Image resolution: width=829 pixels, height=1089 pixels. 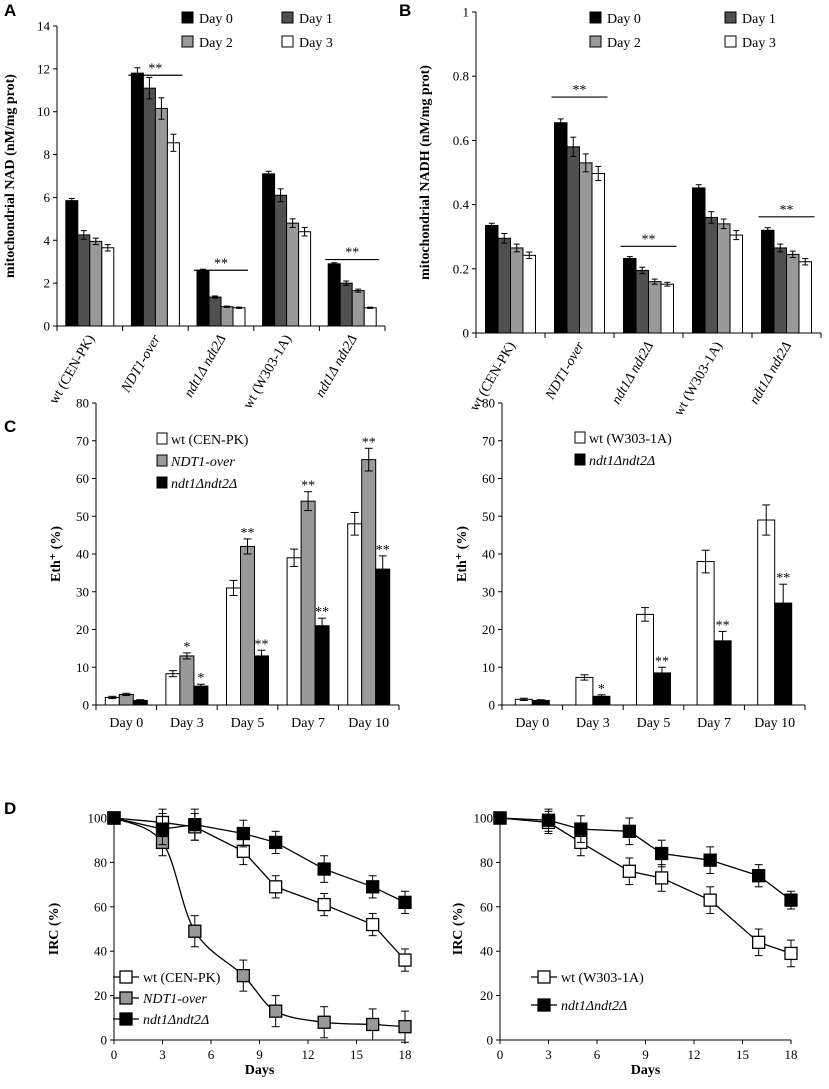 I want to click on x-tick-label: 18, so click(x=405, y=1054).